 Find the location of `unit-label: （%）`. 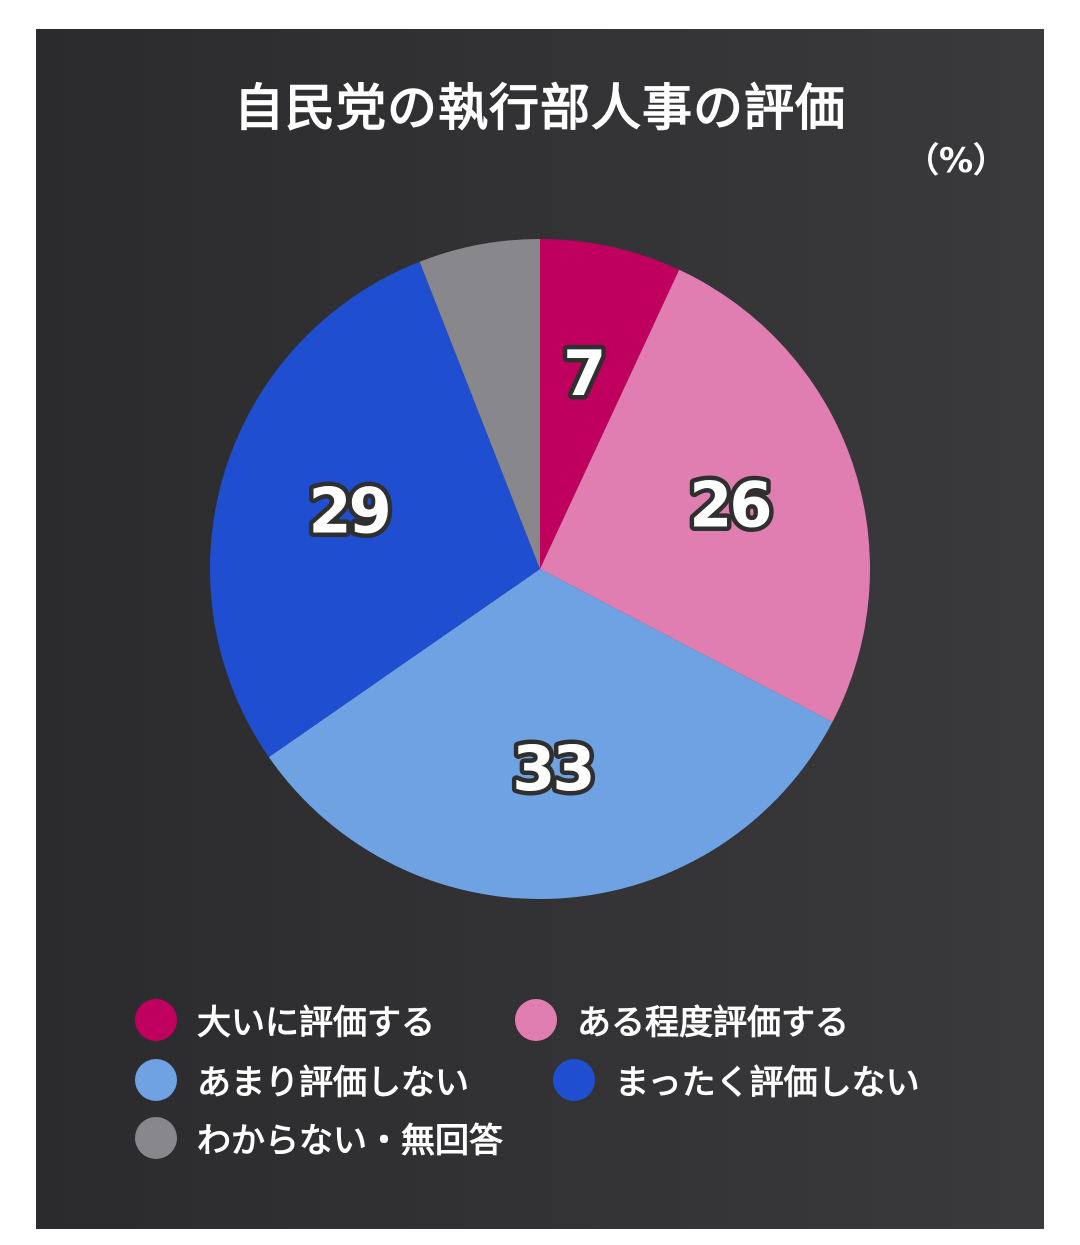

unit-label: （%） is located at coordinates (956, 161).